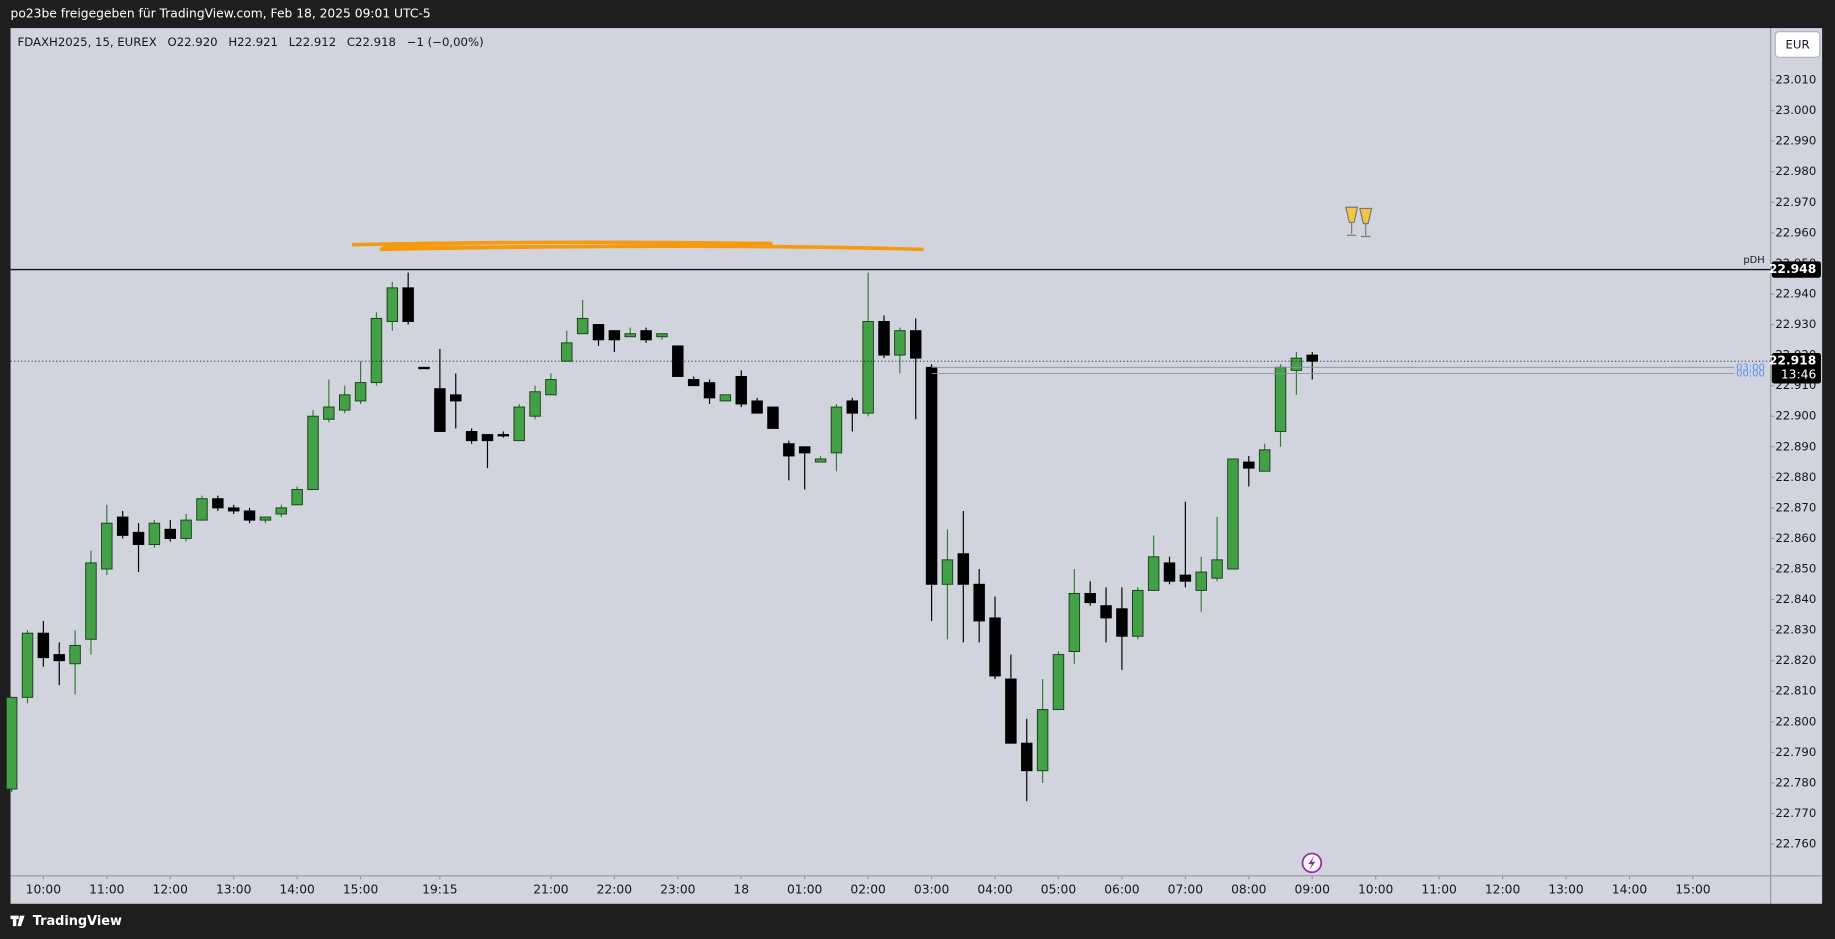 This screenshot has width=1835, height=939. What do you see at coordinates (1795, 844) in the screenshot?
I see `y-tick-label: 22.760` at bounding box center [1795, 844].